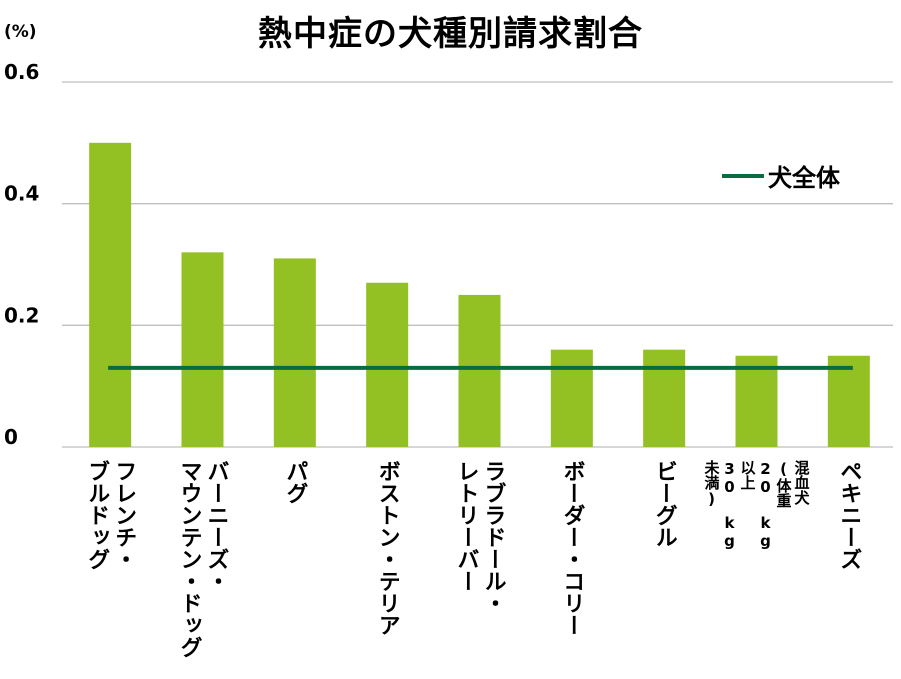 This screenshot has width=901, height=679. I want to click on legend-label: 犬全体, so click(804, 178).